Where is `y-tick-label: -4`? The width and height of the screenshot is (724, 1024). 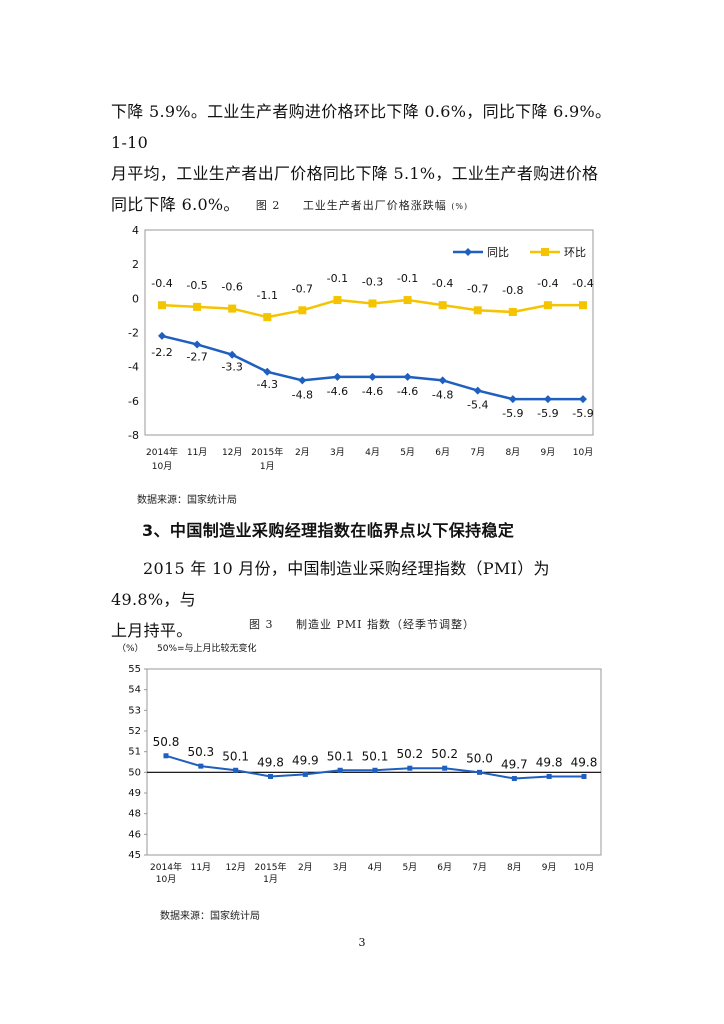
y-tick-label: -4 is located at coordinates (133, 367).